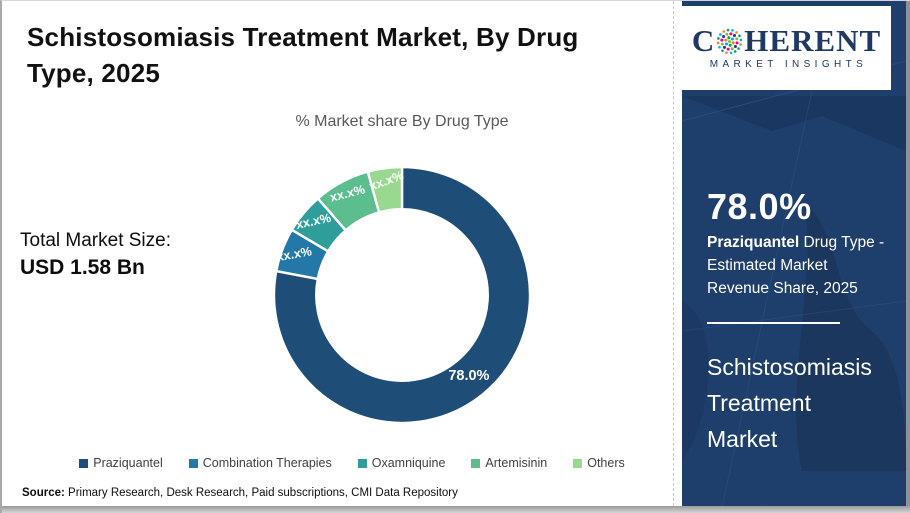 The width and height of the screenshot is (910, 513). Describe the element at coordinates (128, 463) in the screenshot. I see `legend-label: Praziquantel` at that location.